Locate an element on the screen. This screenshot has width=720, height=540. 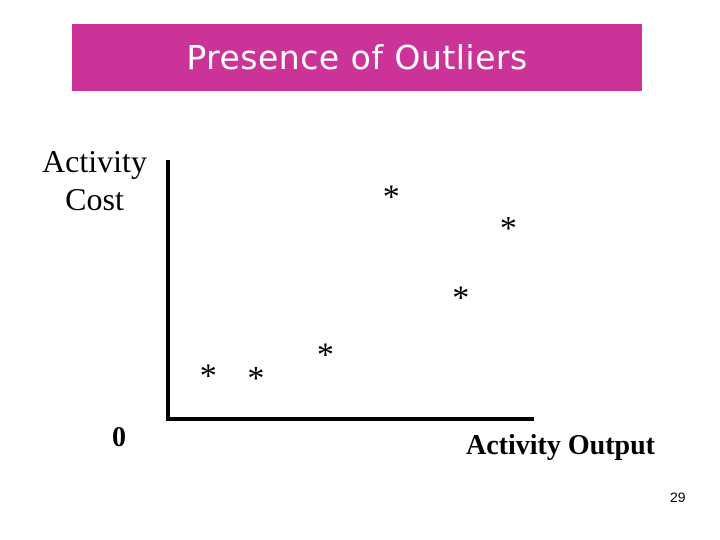
y-axis-label-line-2: Cost is located at coordinates (94, 199).